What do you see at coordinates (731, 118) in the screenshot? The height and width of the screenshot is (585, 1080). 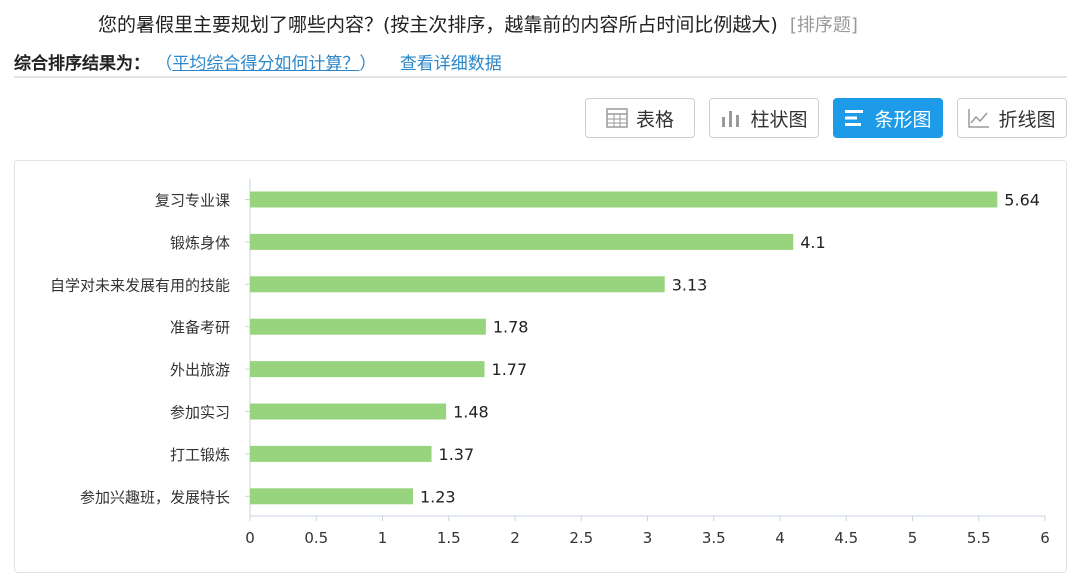 I see `column-chart-icon` at bounding box center [731, 118].